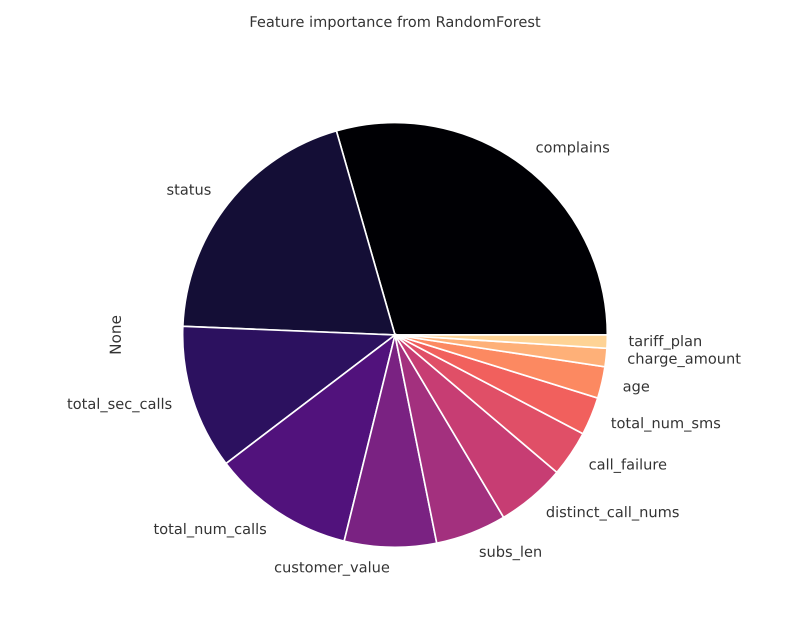  I want to click on slice-label: status, so click(189, 189).